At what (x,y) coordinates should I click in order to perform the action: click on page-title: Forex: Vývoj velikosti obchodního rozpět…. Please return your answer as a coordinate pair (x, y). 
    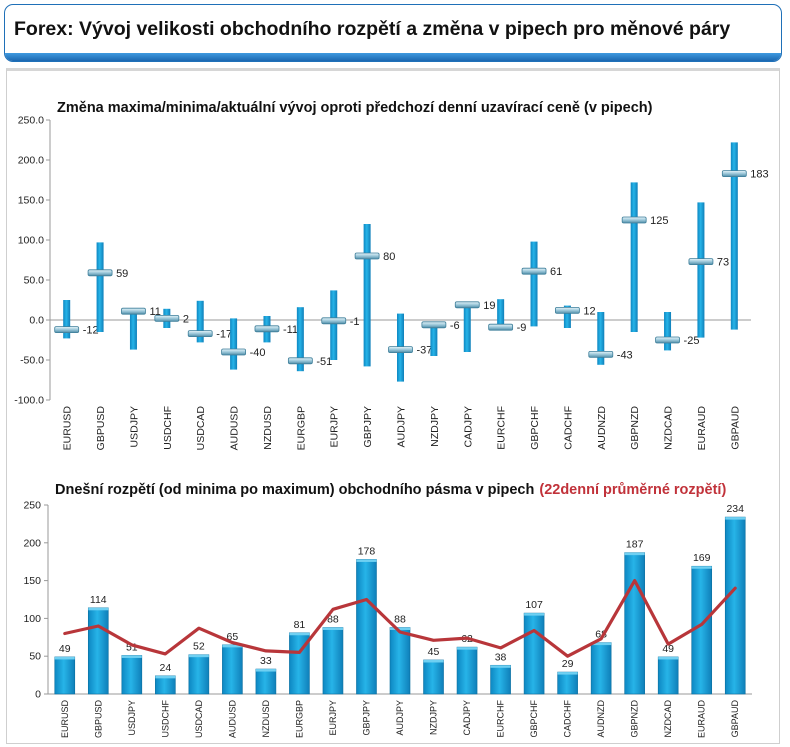
    Looking at the image, I should click on (372, 29).